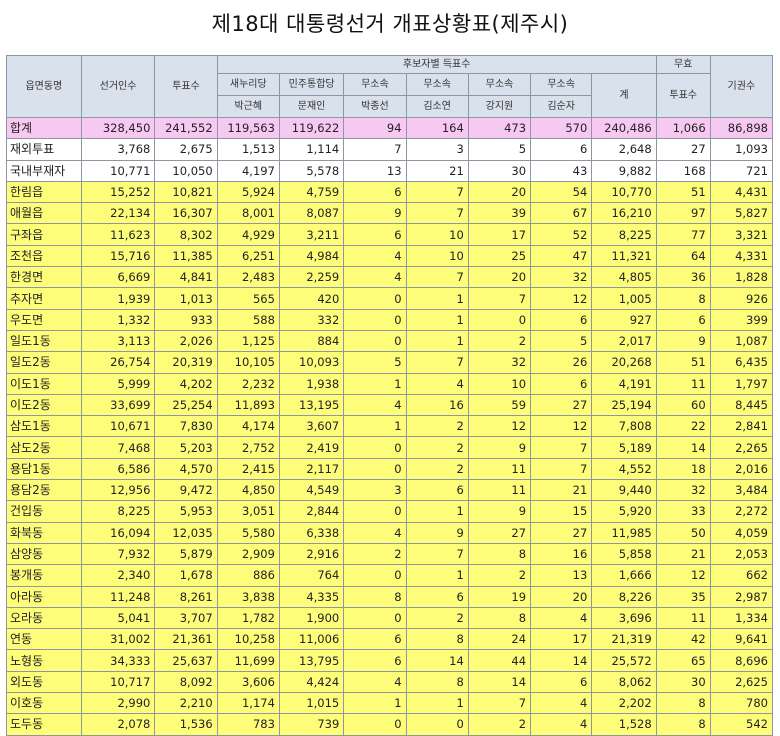  What do you see at coordinates (311, 298) in the screenshot?
I see `table-cell: 420` at bounding box center [311, 298].